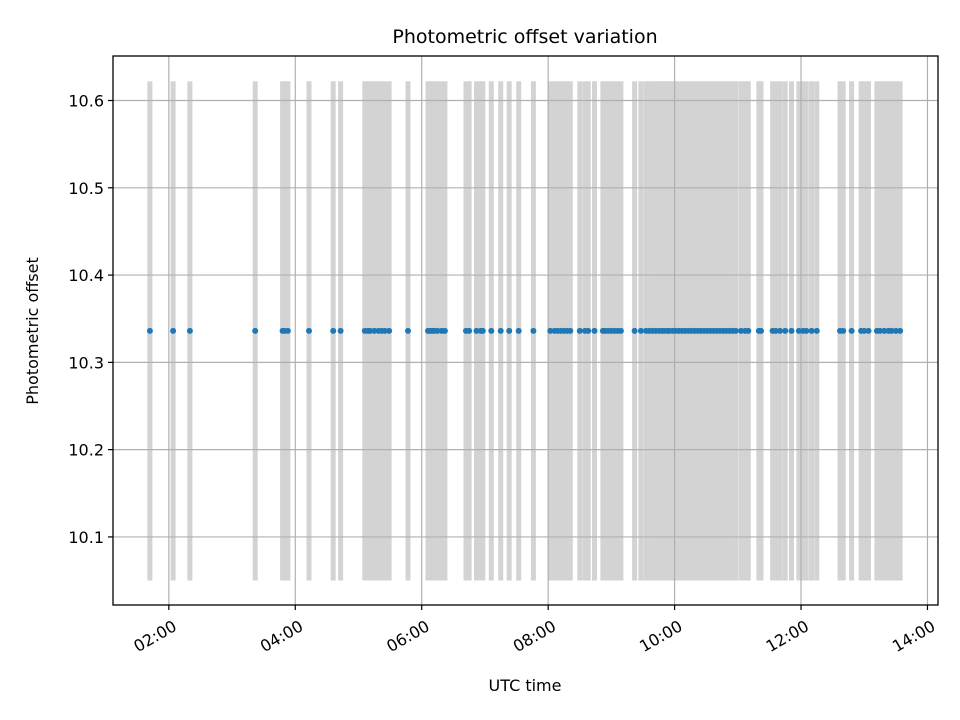  What do you see at coordinates (86, 362) in the screenshot?
I see `y-tick-label: 10.3` at bounding box center [86, 362].